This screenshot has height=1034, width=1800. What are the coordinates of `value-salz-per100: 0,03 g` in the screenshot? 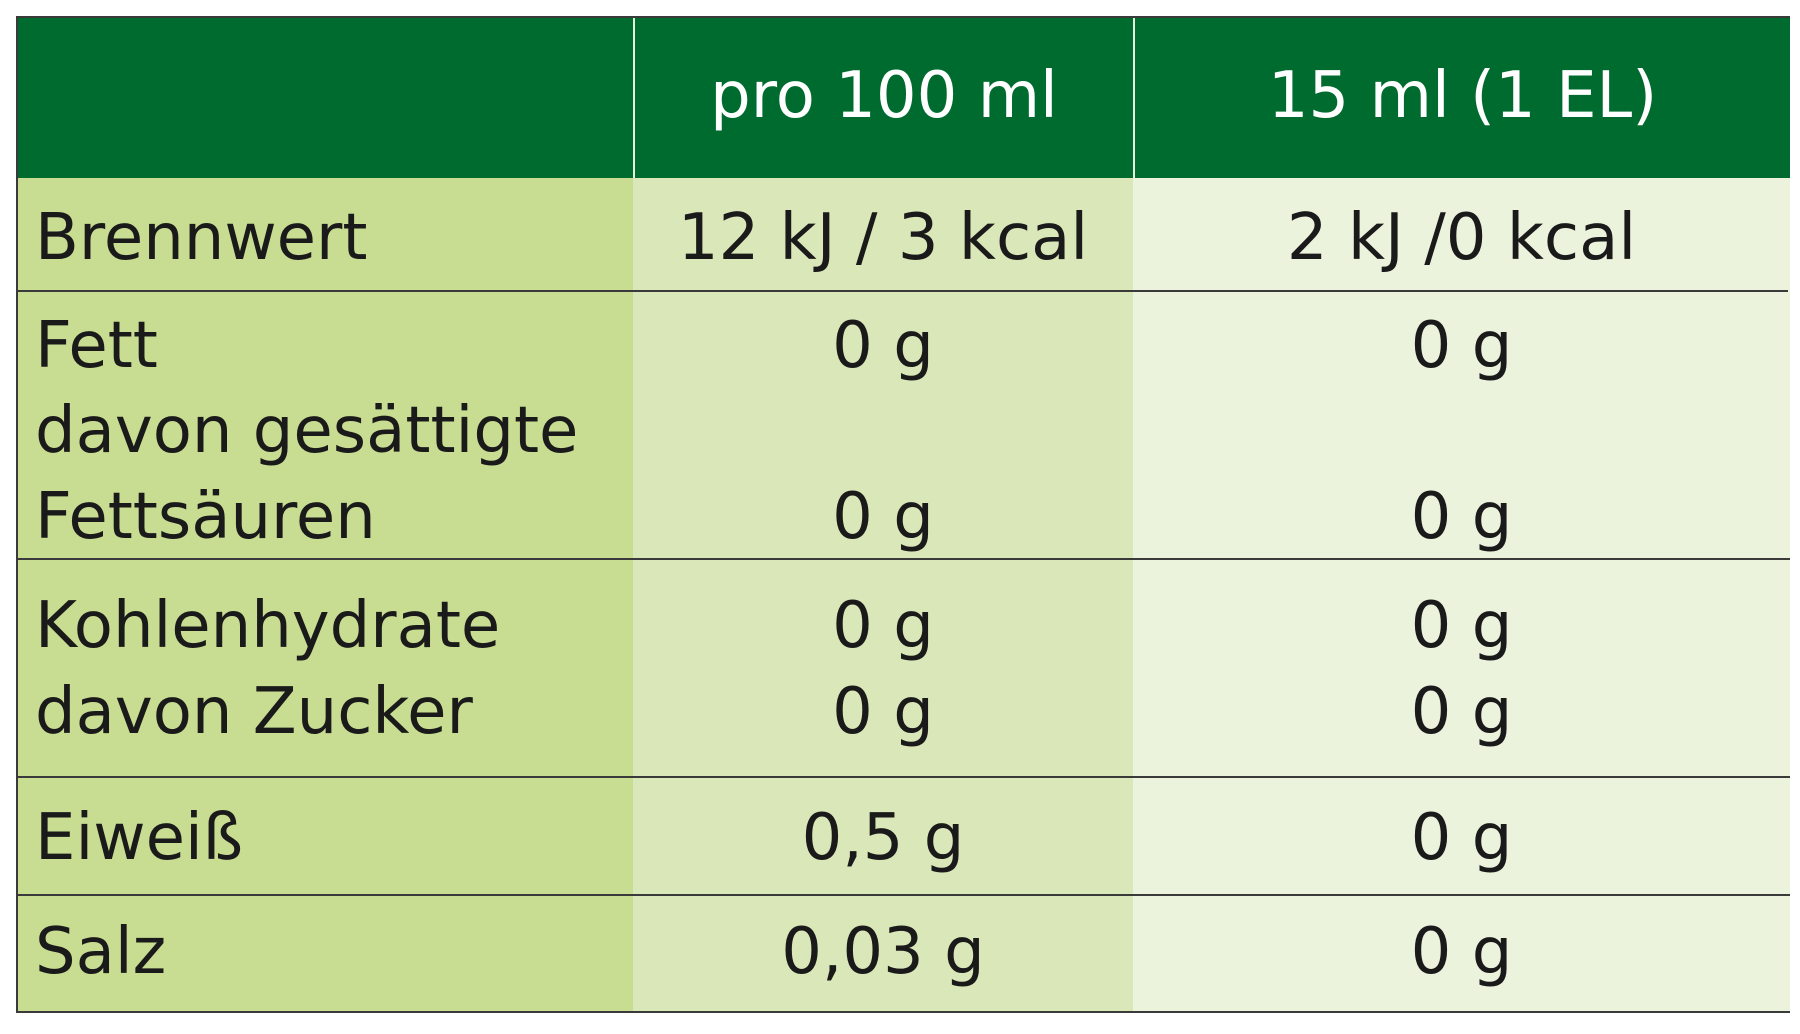 It's located at (883, 952).